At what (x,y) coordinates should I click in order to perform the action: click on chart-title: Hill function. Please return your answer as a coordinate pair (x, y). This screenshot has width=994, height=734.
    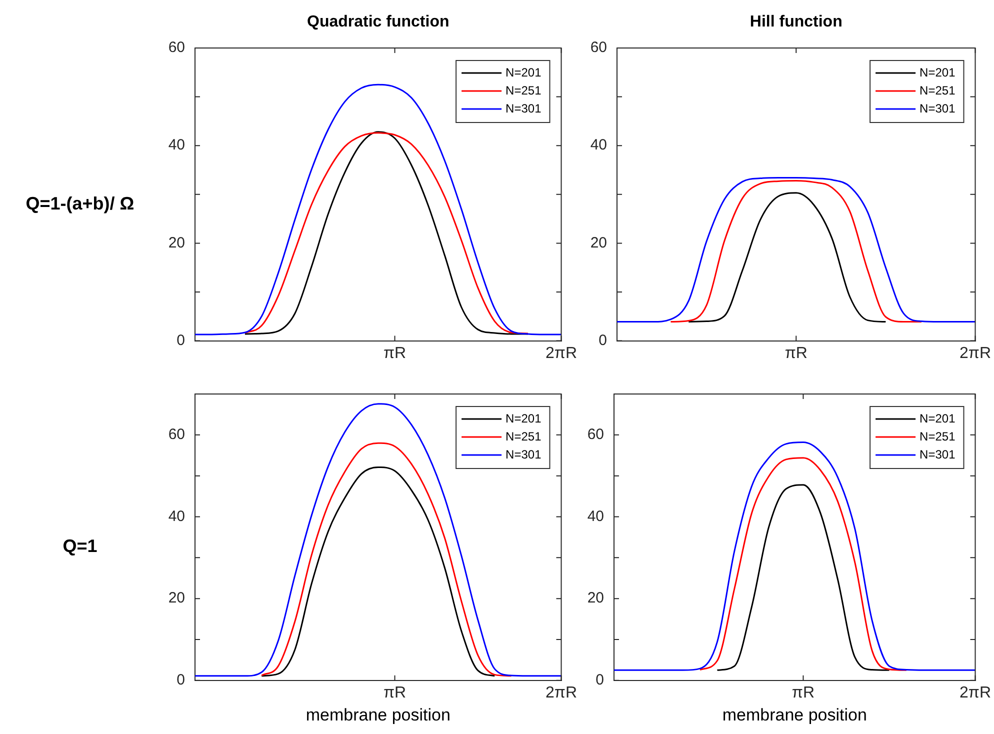
    Looking at the image, I should click on (796, 21).